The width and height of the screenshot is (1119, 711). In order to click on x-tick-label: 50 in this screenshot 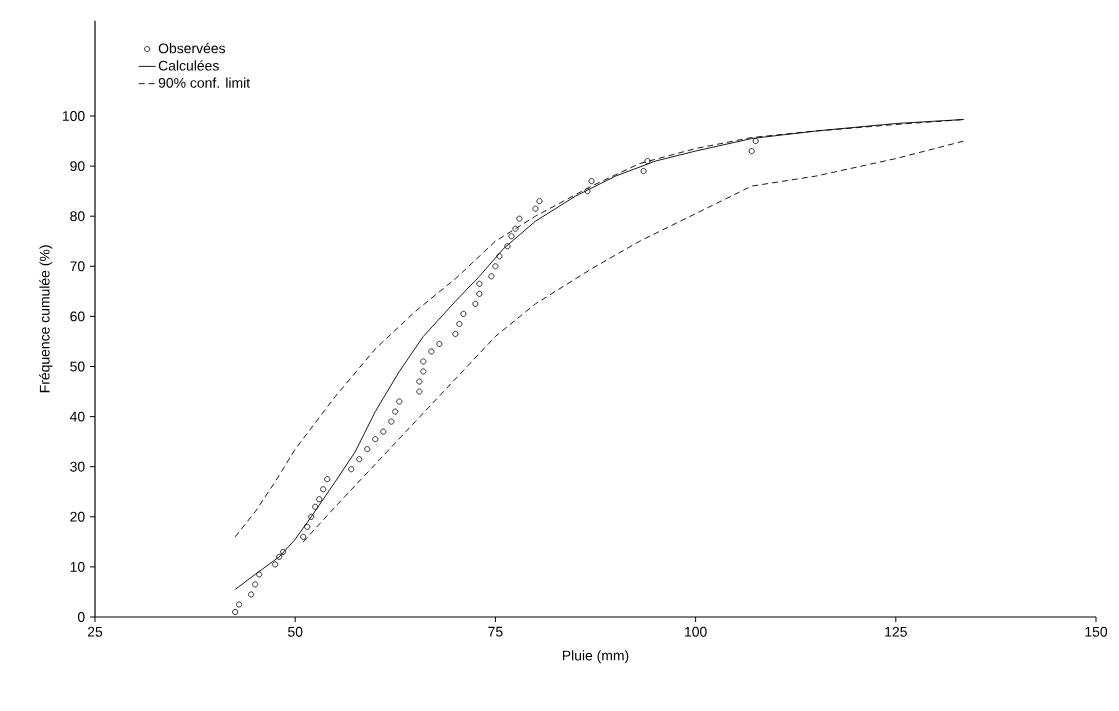, I will do `click(295, 631)`.